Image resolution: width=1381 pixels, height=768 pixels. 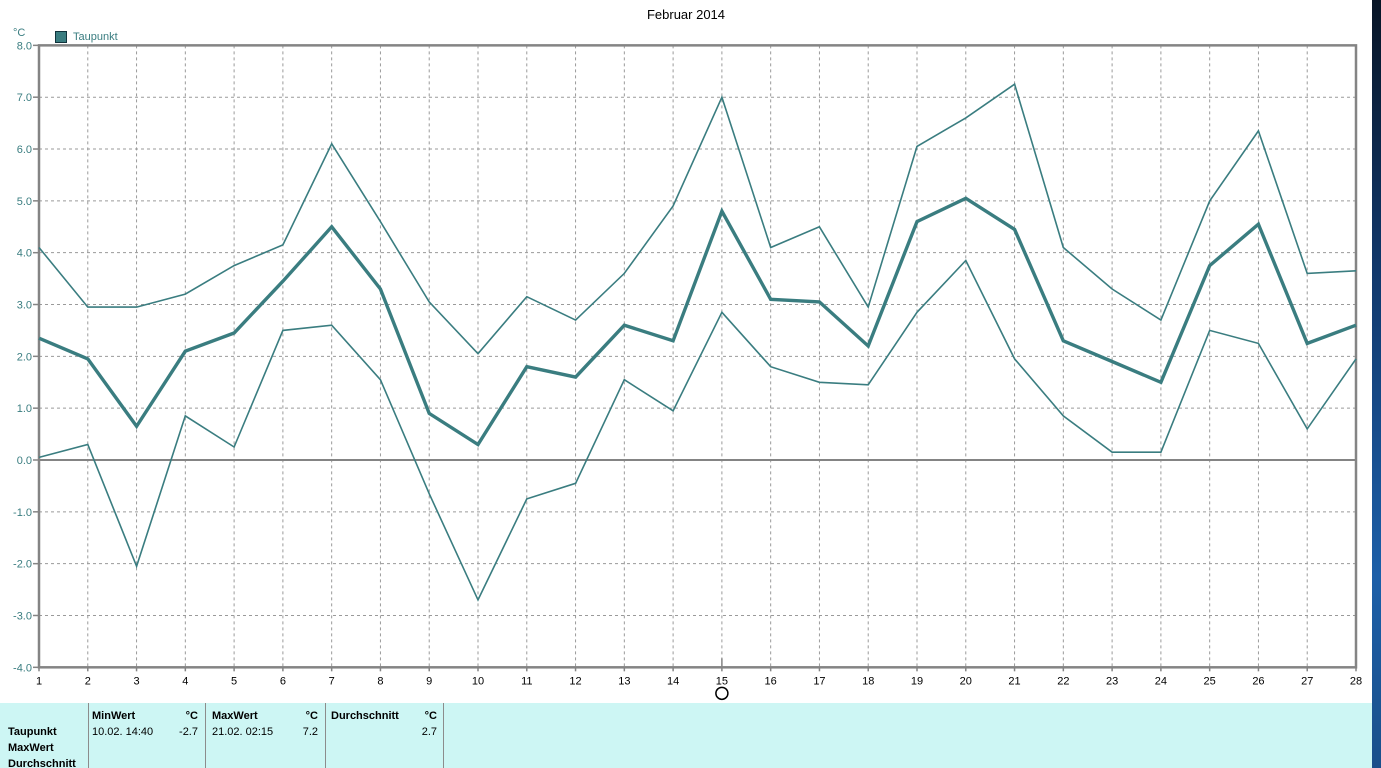 I want to click on x-axis-label: 23, so click(x=1112, y=681).